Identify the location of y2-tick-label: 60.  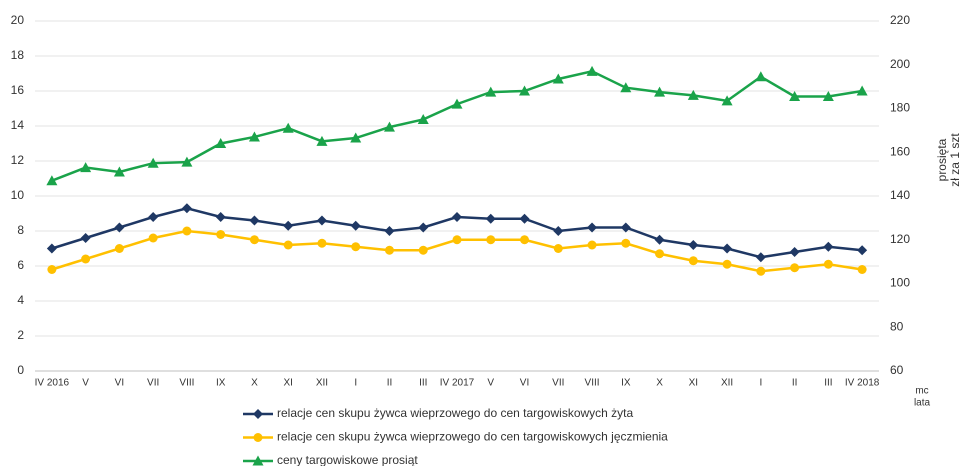
(897, 370).